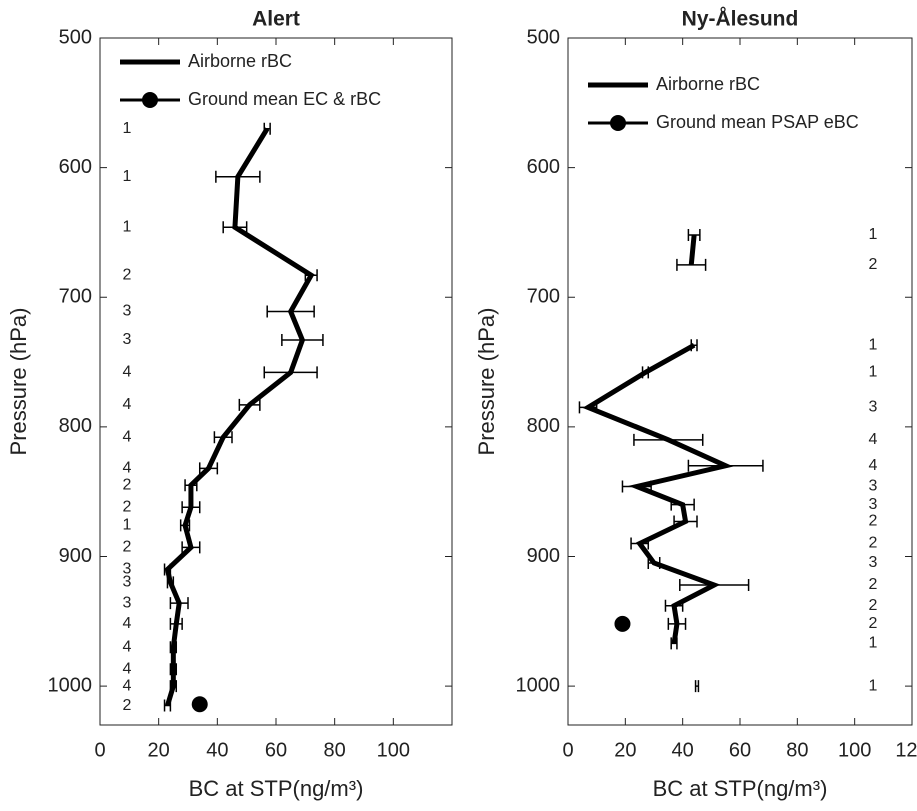 This screenshot has height=811, width=917. Describe the element at coordinates (757, 122) in the screenshot. I see `legend-label: Ground mean PSAP eBC` at that location.